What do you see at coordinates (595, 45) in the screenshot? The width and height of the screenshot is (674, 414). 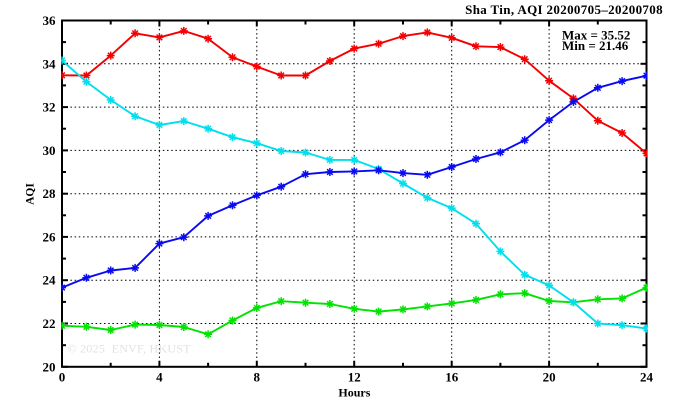 I see `svg-text: Min = 21.46` at bounding box center [595, 45].